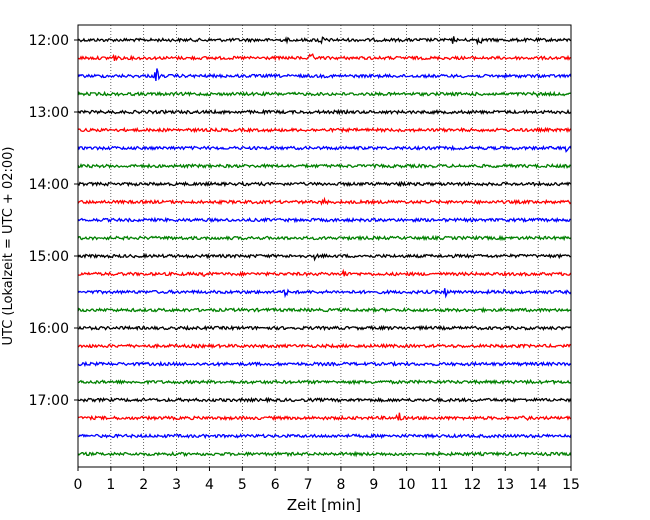 This screenshot has height=520, width=650. What do you see at coordinates (242, 485) in the screenshot?
I see `x-tick-label: 5` at bounding box center [242, 485].